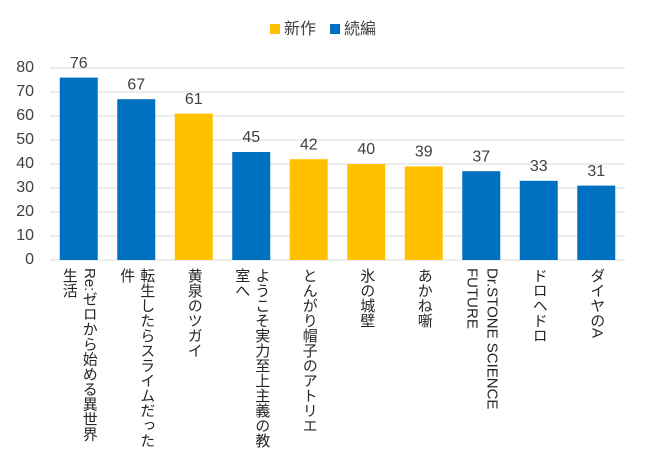 This screenshot has width=649, height=473. I want to click on y-tick-label: 0, so click(29, 259).